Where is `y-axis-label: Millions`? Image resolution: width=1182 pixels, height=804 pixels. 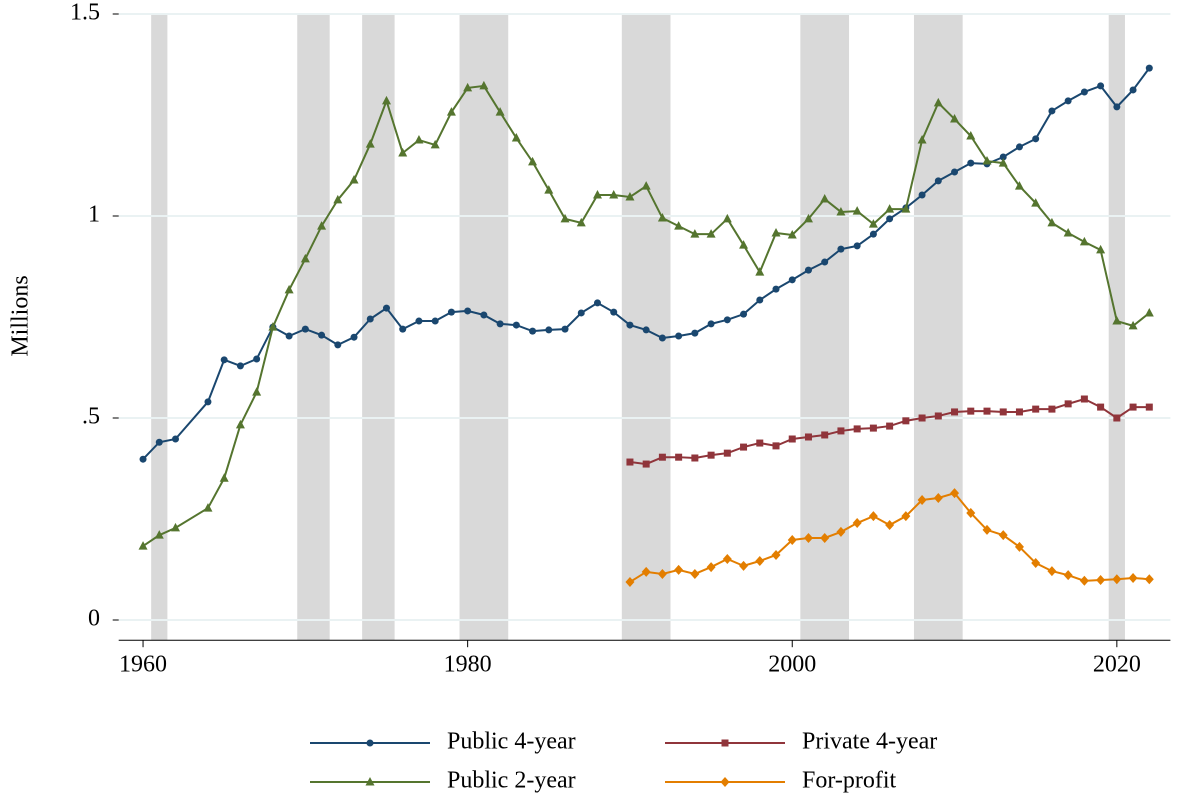
y-axis-label: Millions is located at coordinates (21, 315).